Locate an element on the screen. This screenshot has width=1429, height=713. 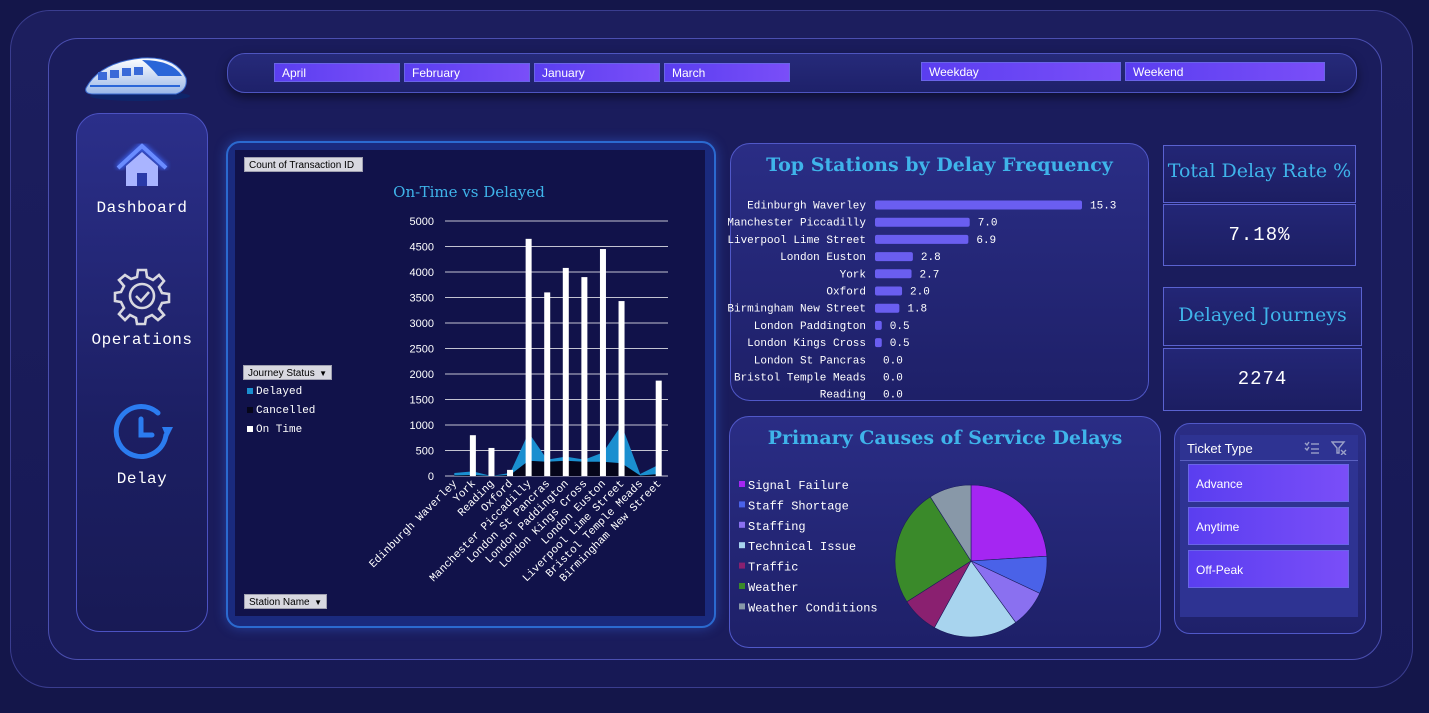
ticket-advance-button: Advance is located at coordinates (1268, 483).